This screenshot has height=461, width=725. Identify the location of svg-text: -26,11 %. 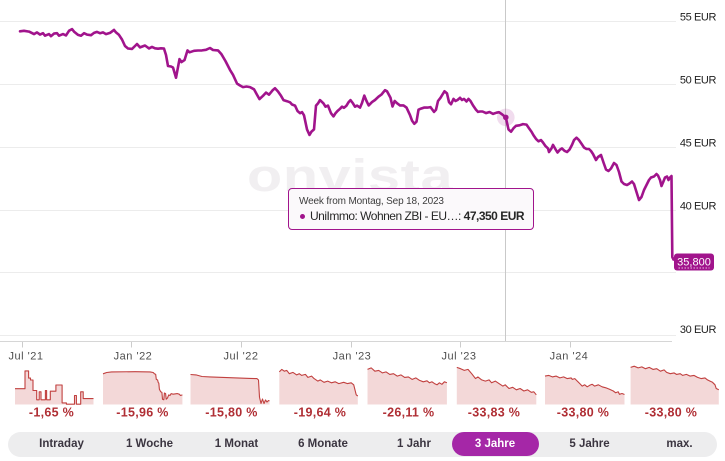
(409, 413).